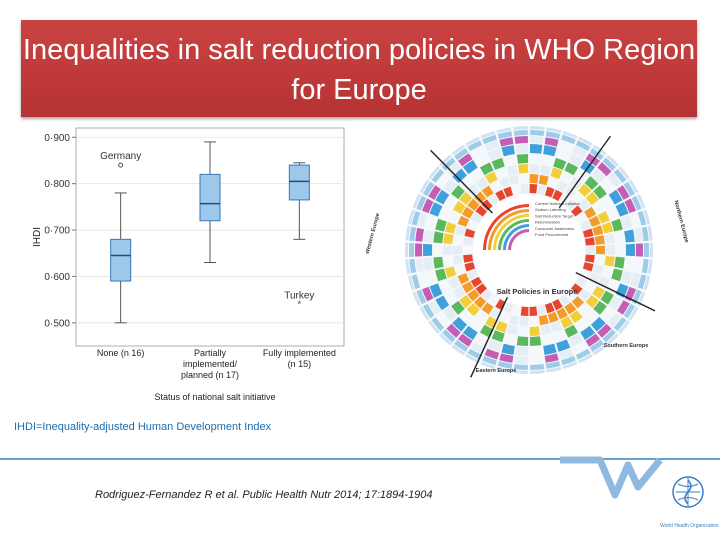 The height and width of the screenshot is (540, 720). Describe the element at coordinates (121, 165) in the screenshot. I see `outlier-point` at that location.